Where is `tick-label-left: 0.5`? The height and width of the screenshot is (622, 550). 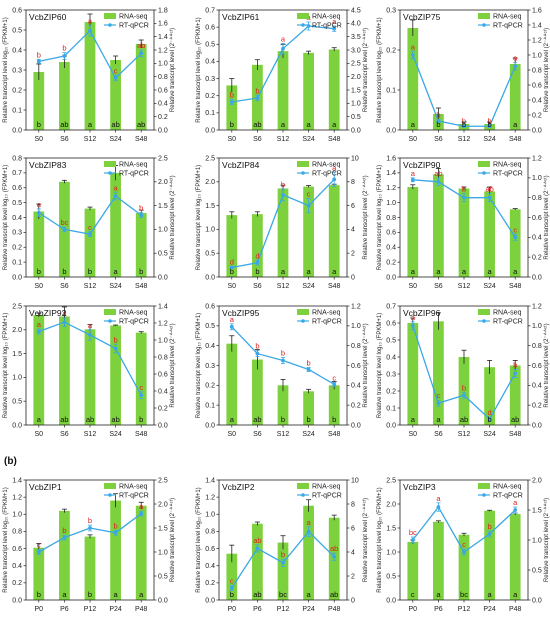 tick-label-left: 0.5 is located at coordinates (210, 326).